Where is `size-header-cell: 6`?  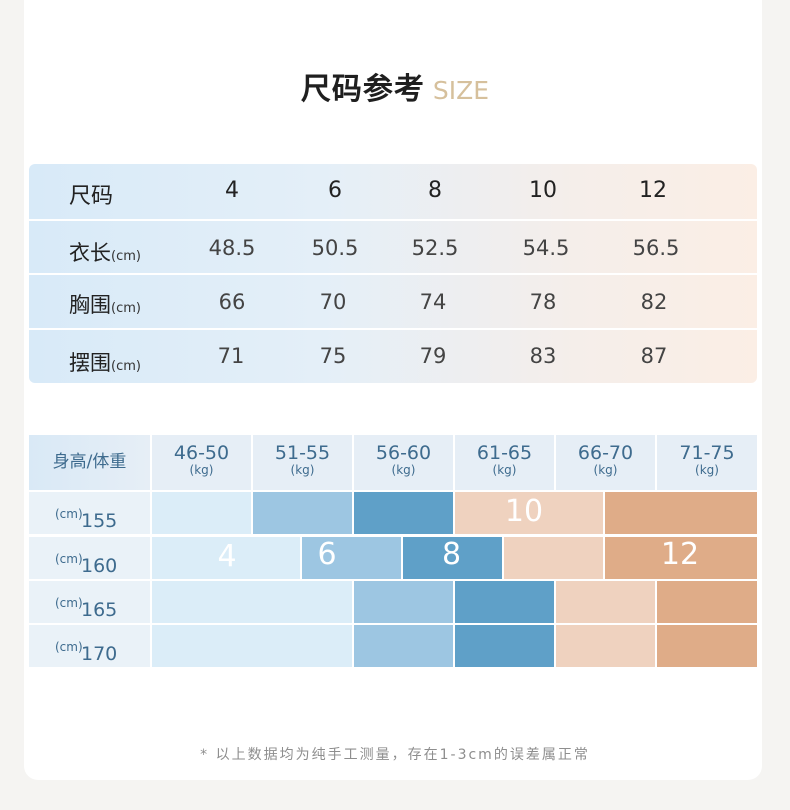
size-header-cell: 6 is located at coordinates (335, 190).